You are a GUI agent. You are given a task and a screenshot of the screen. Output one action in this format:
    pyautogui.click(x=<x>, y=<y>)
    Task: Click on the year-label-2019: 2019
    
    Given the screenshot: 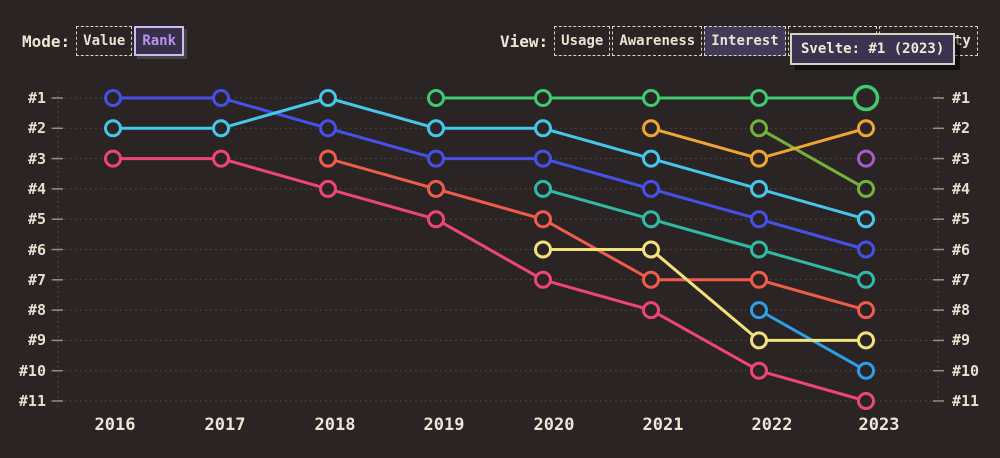 What is the action you would take?
    pyautogui.click(x=444, y=425)
    